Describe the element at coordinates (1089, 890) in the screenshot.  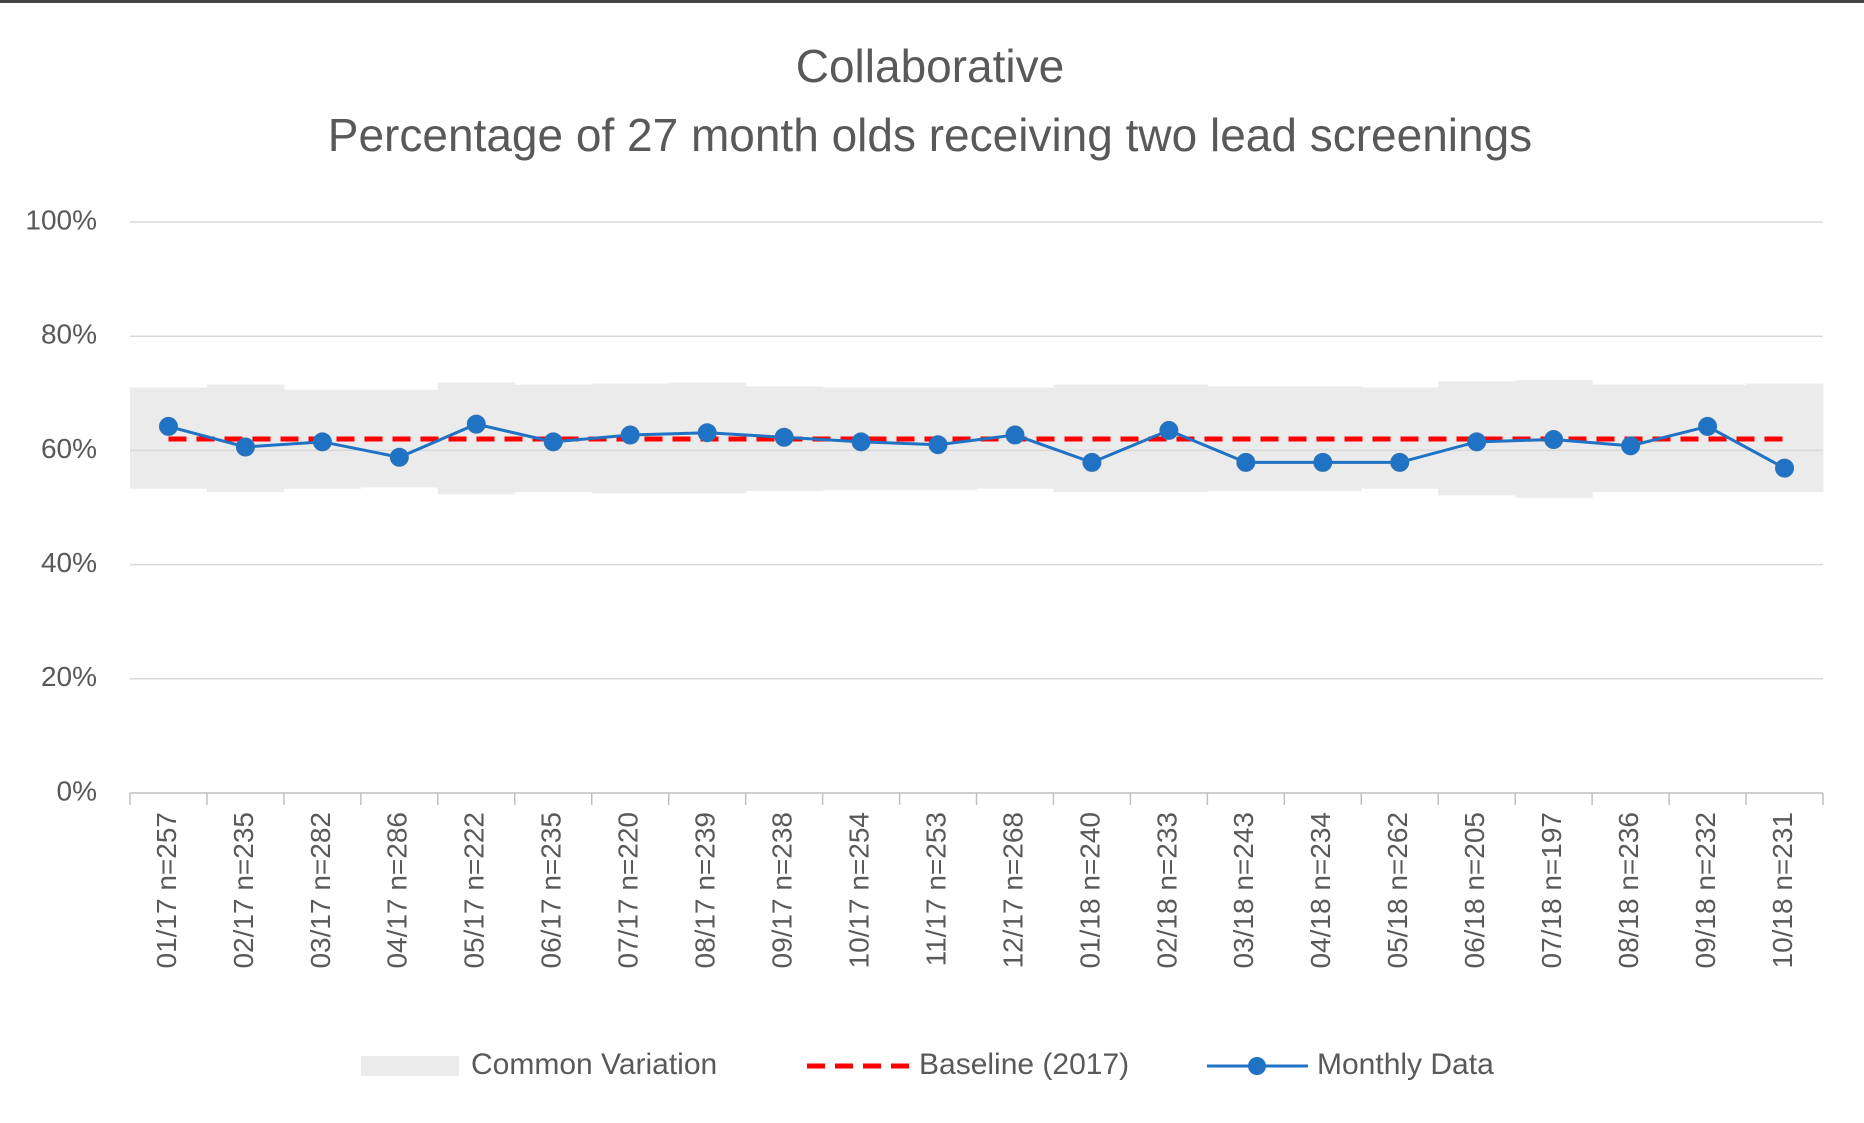
I see `x-tick-label: 01/18 n=240` at that location.